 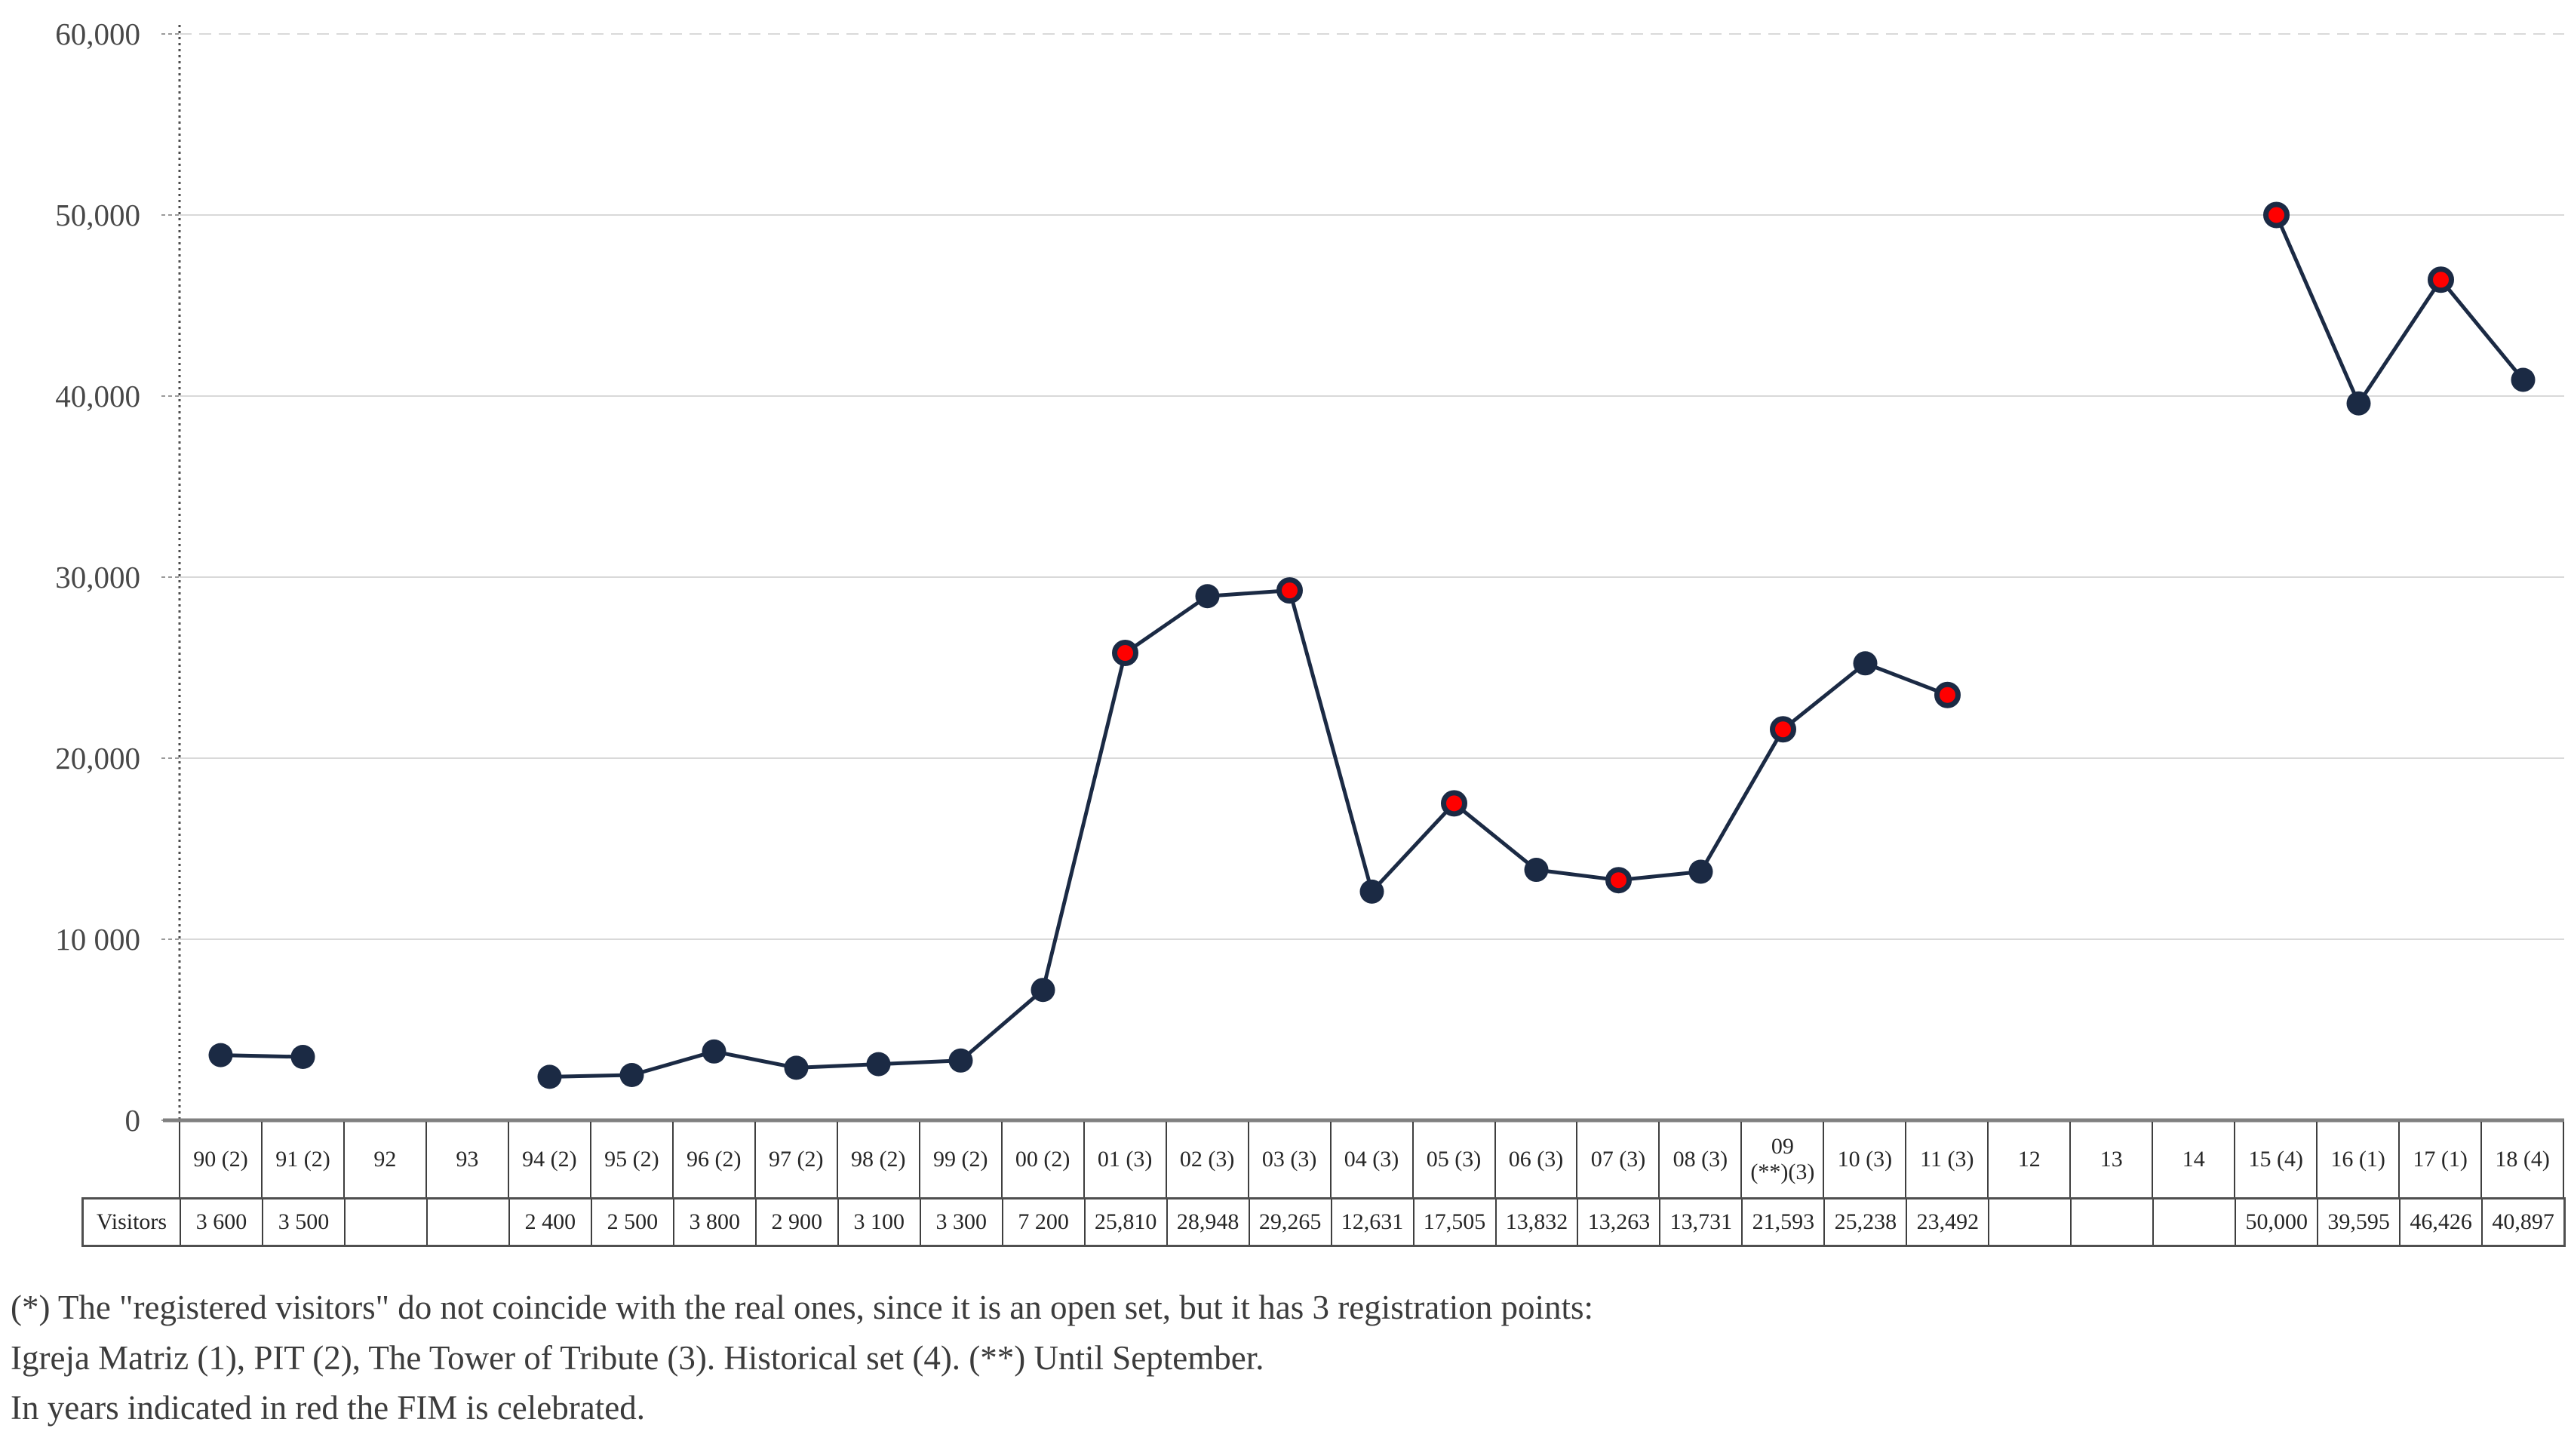 I want to click on year-cell: 10 (3), so click(x=1864, y=1159).